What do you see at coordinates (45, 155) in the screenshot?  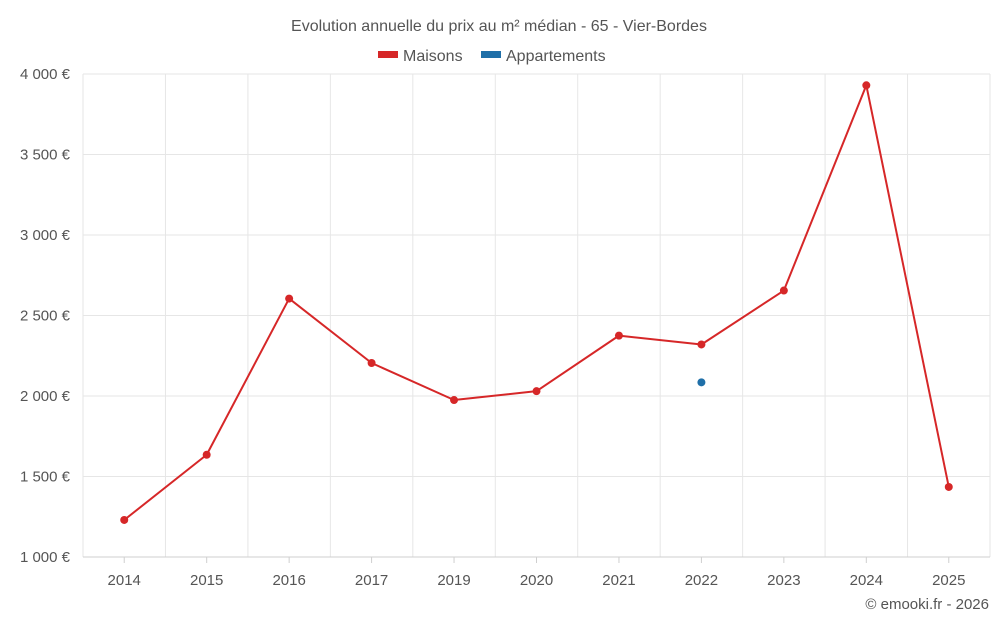 I see `y-tick-label: 3 500 €` at bounding box center [45, 155].